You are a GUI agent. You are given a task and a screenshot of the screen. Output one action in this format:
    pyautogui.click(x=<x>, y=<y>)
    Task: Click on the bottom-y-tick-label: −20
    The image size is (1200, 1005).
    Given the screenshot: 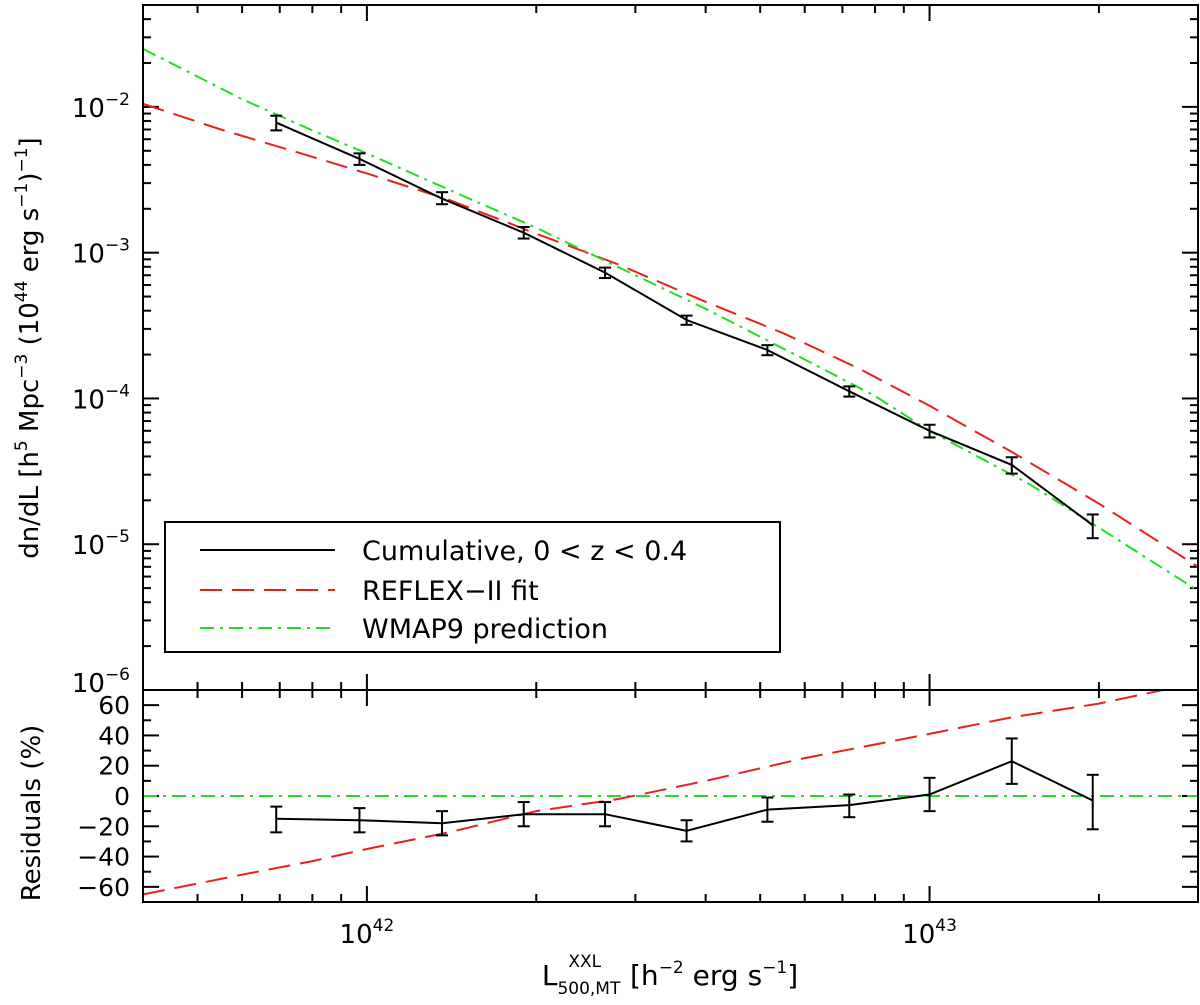 What is the action you would take?
    pyautogui.click(x=103, y=826)
    